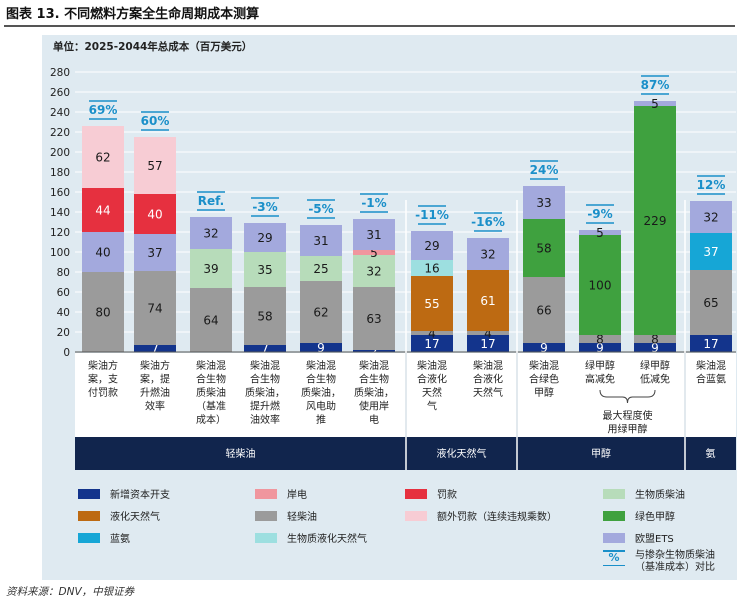  Describe the element at coordinates (133, 14) in the screenshot. I see `figure-title: 图表 13. 不同燃料方案全生命周期成本测算` at that location.